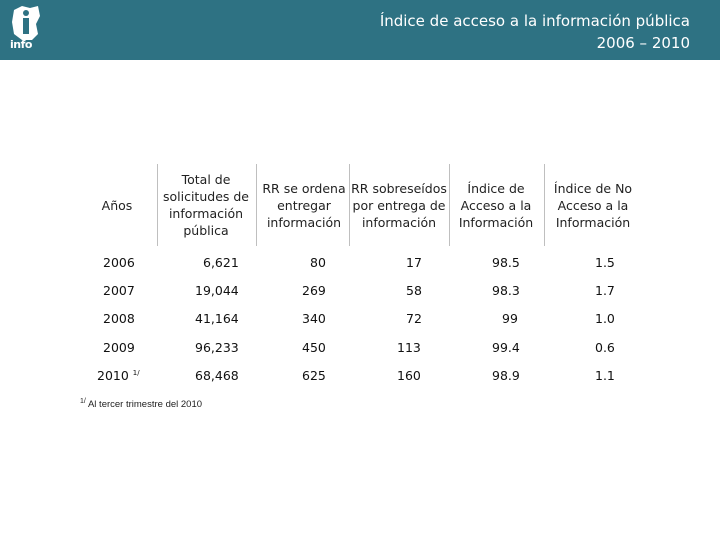 The height and width of the screenshot is (540, 720). Describe the element at coordinates (496, 205) in the screenshot. I see `column-header-indice-acceso: Índice de Acceso a la Información` at that location.